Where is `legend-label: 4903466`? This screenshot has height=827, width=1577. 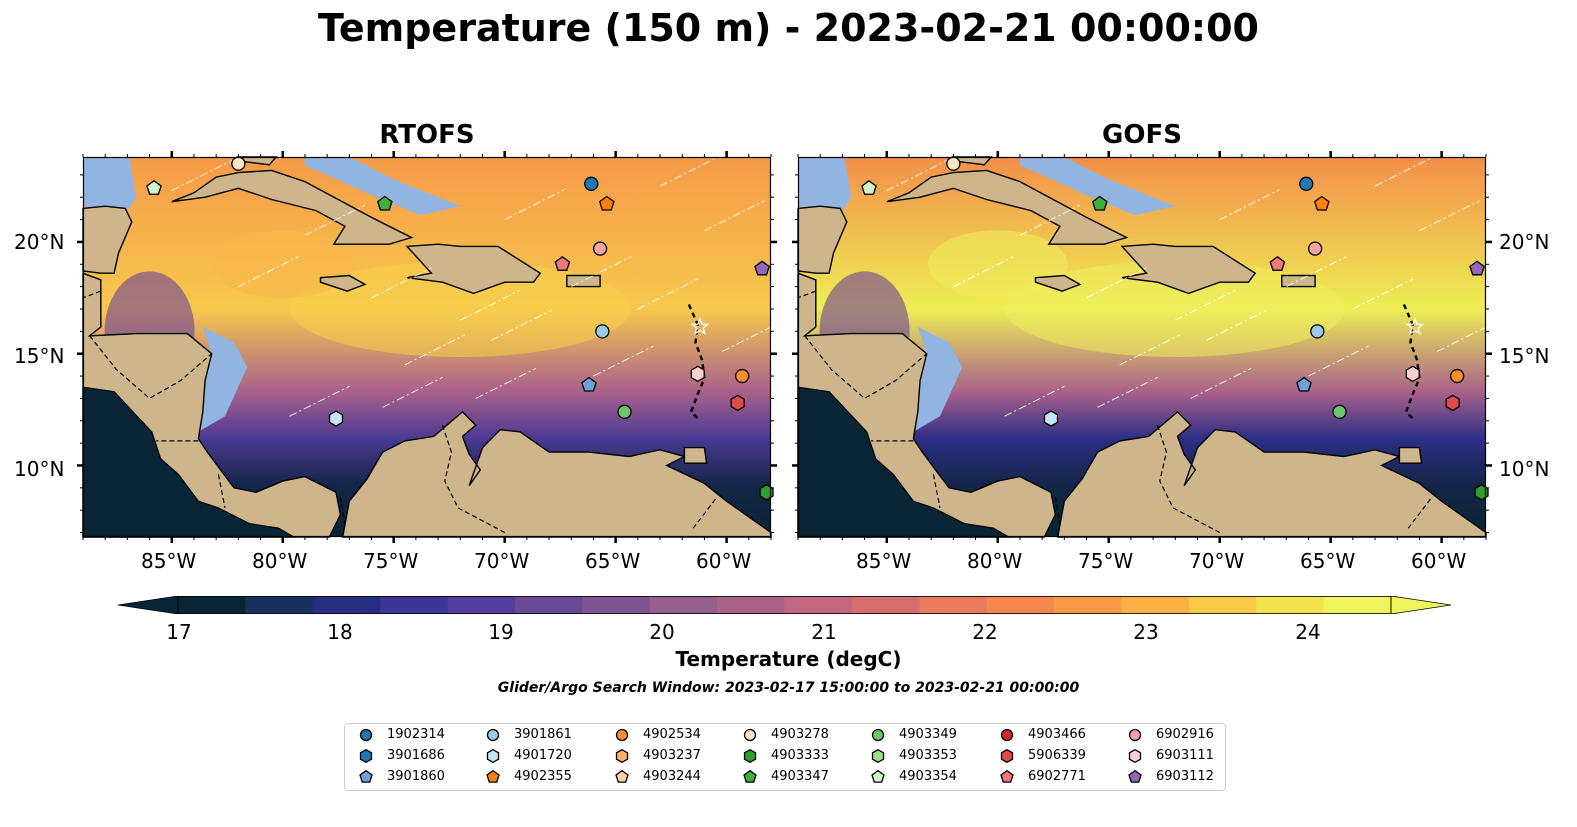 legend-label: 4903466 is located at coordinates (1057, 734).